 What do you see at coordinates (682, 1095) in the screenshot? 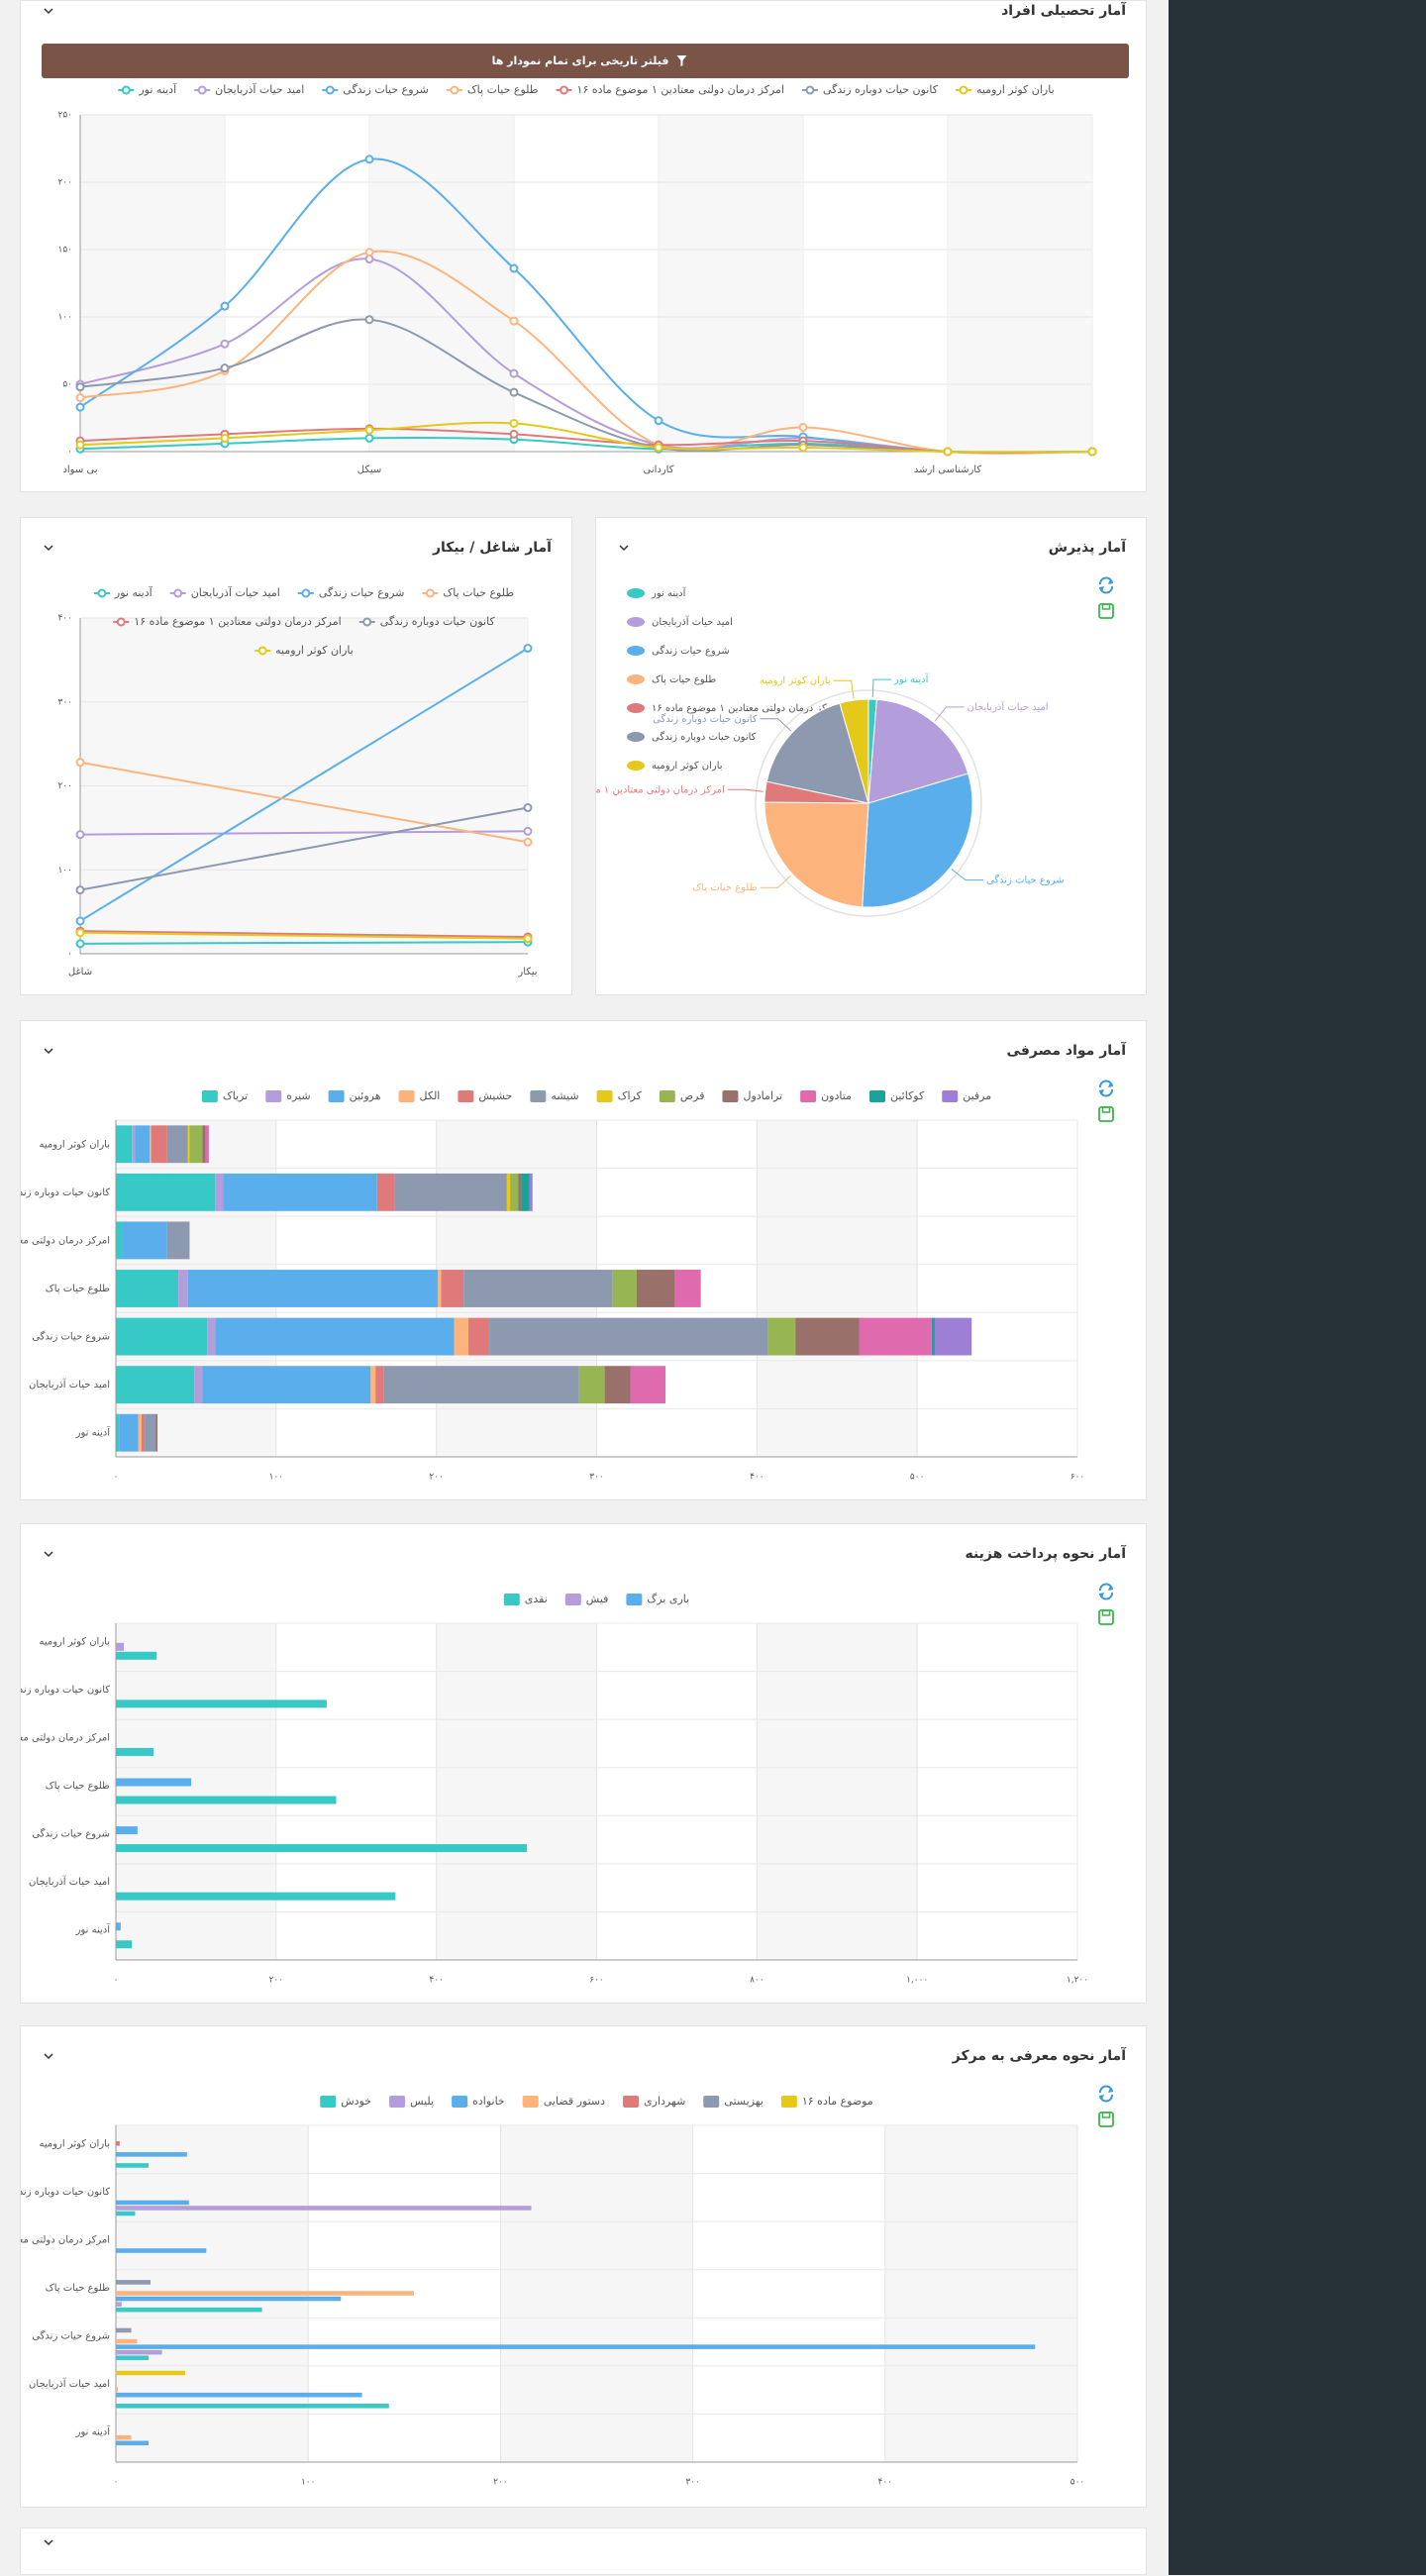
I see `legend-item: قرص` at bounding box center [682, 1095].